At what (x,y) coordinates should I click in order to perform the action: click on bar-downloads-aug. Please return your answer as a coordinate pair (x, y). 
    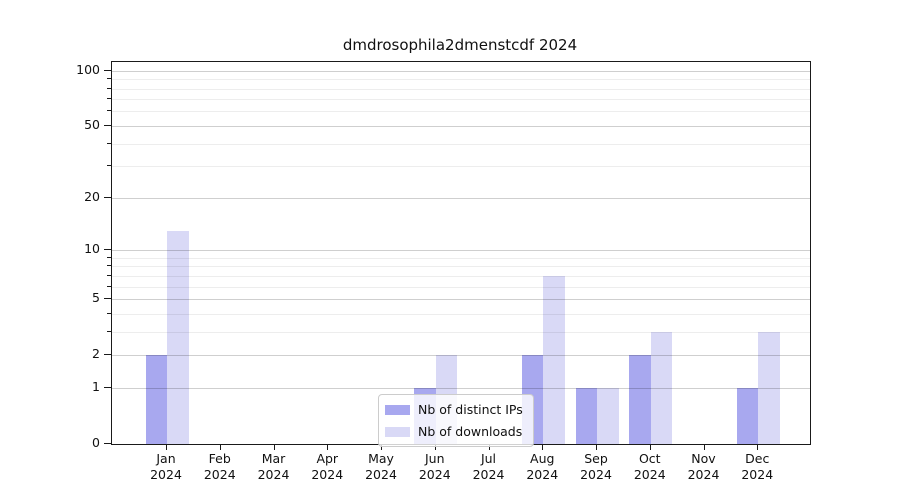
    Looking at the image, I should click on (554, 359).